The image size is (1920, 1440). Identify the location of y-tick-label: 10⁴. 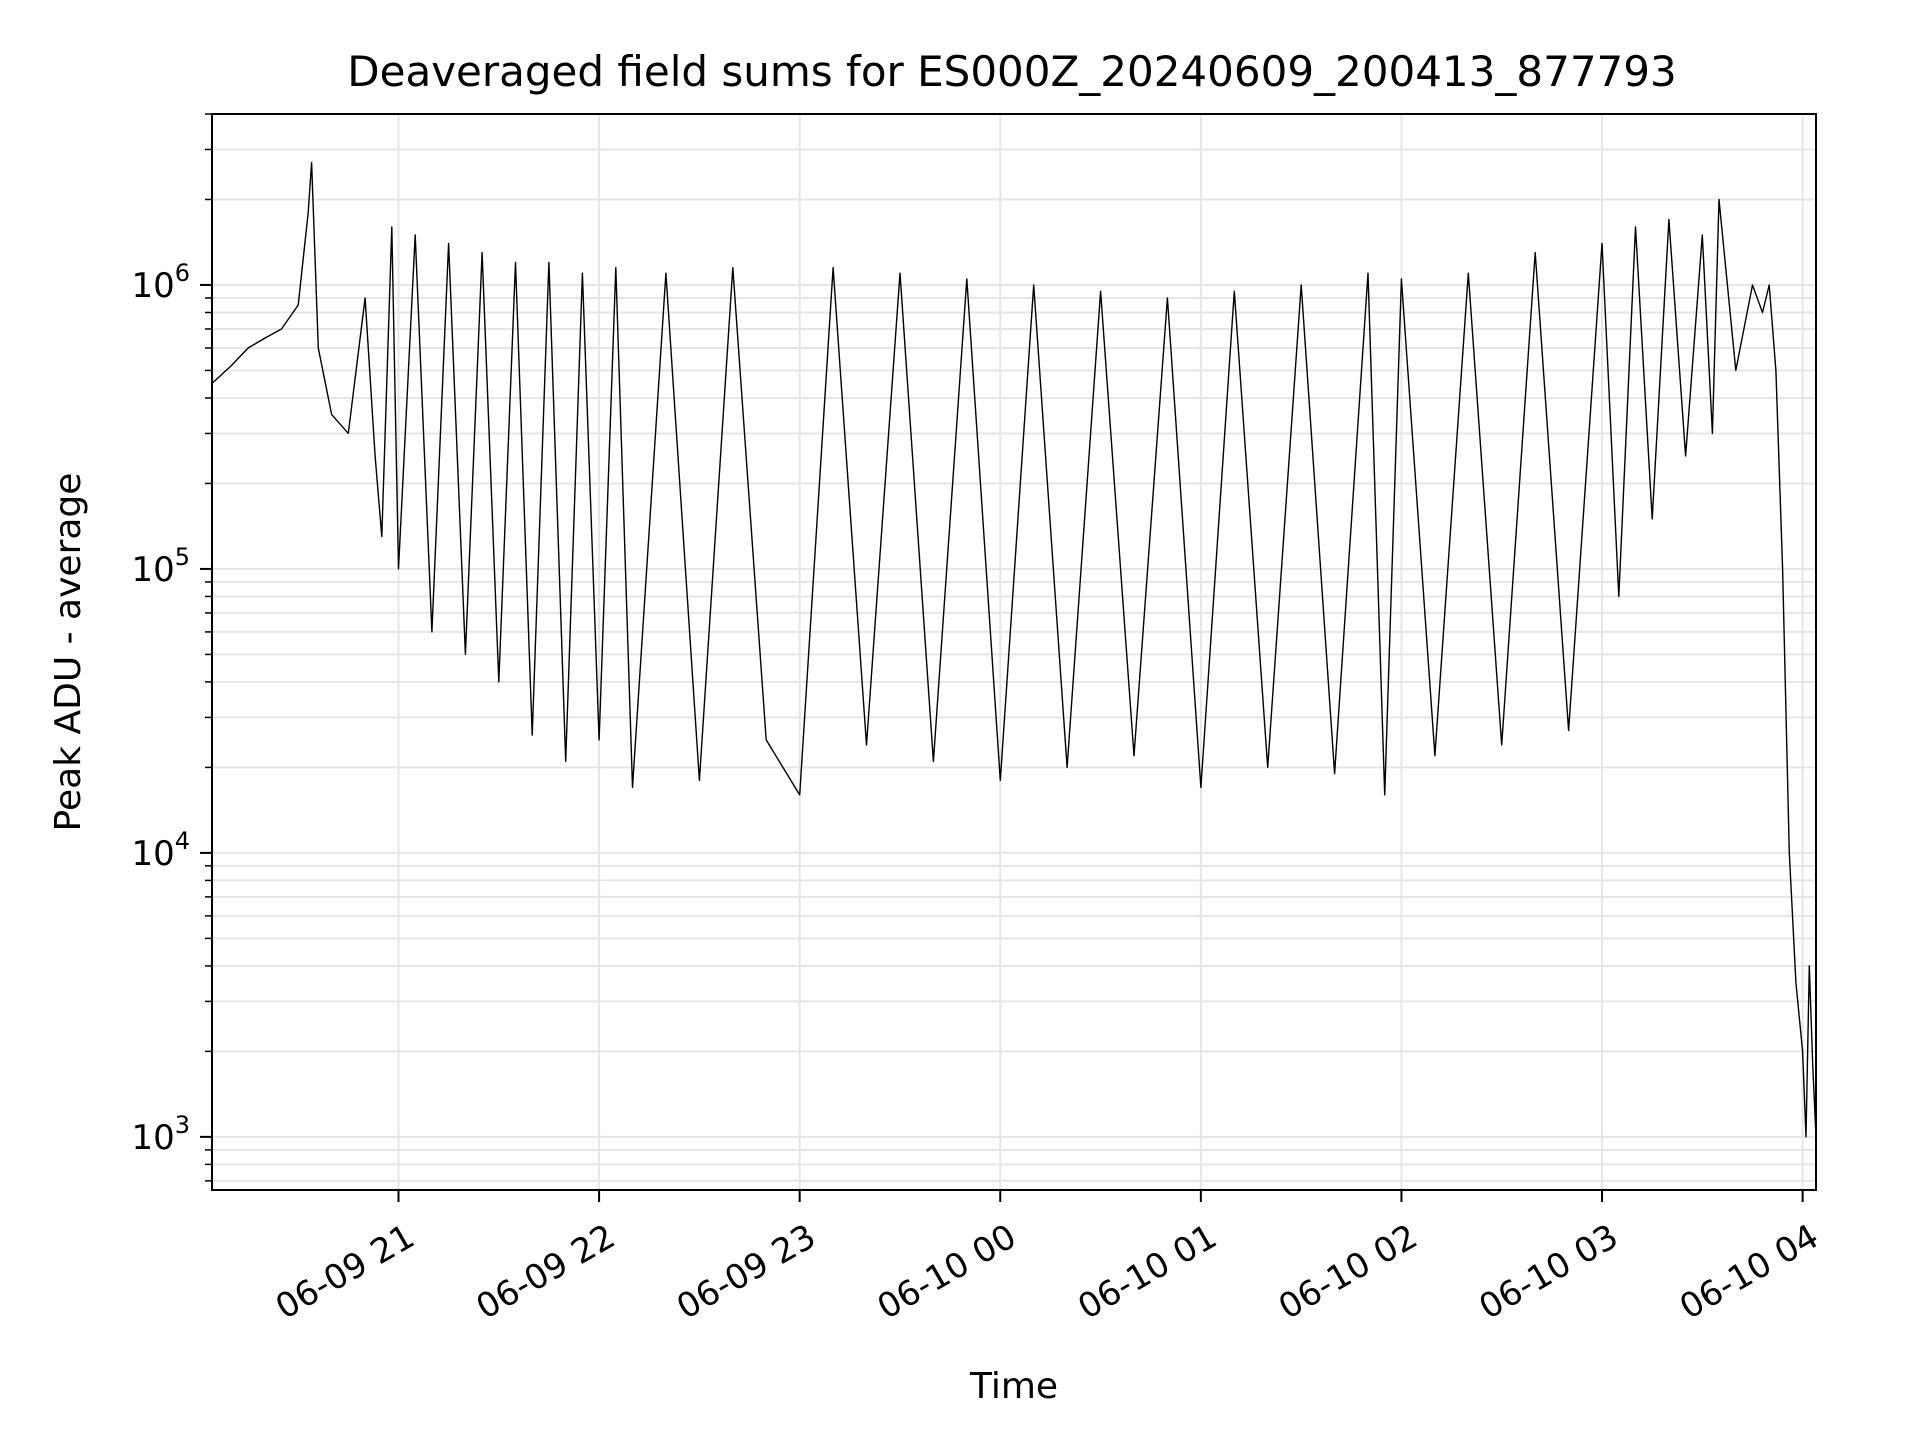
(160, 850).